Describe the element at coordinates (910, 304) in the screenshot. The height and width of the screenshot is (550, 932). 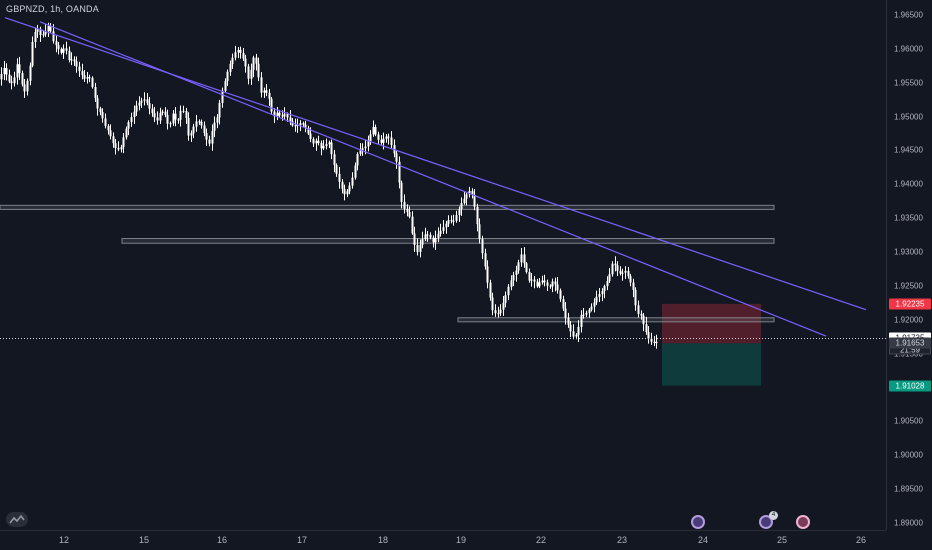
I see `stop-loss-price-tag: 1.92235` at that location.